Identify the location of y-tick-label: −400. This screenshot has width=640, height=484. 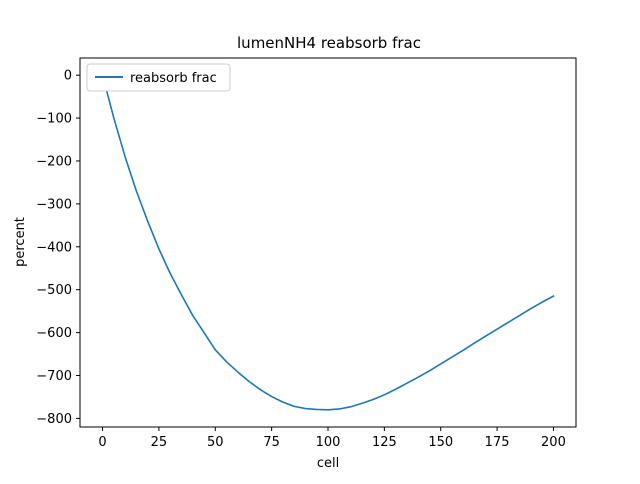
(54, 247).